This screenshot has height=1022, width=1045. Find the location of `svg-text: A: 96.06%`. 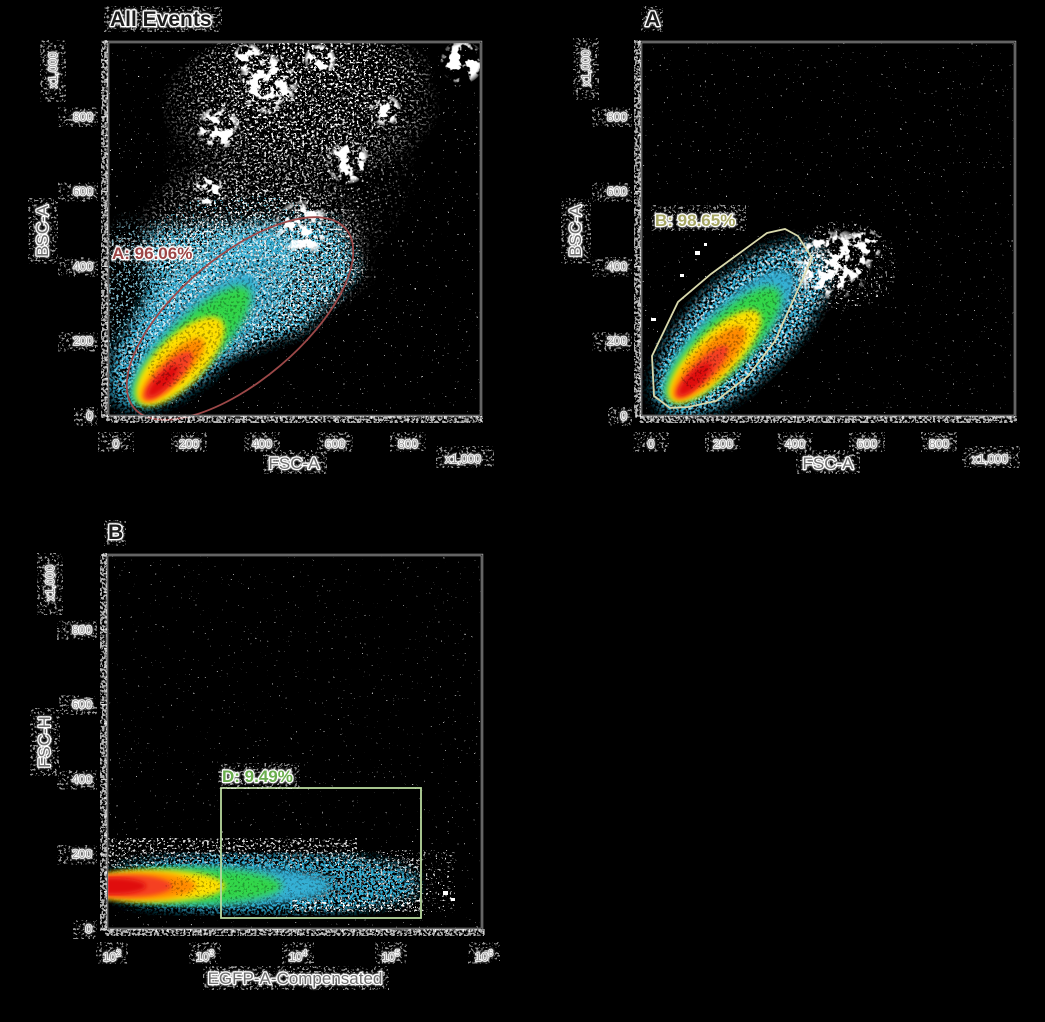

svg-text: A: 96.06% is located at coordinates (152, 253).